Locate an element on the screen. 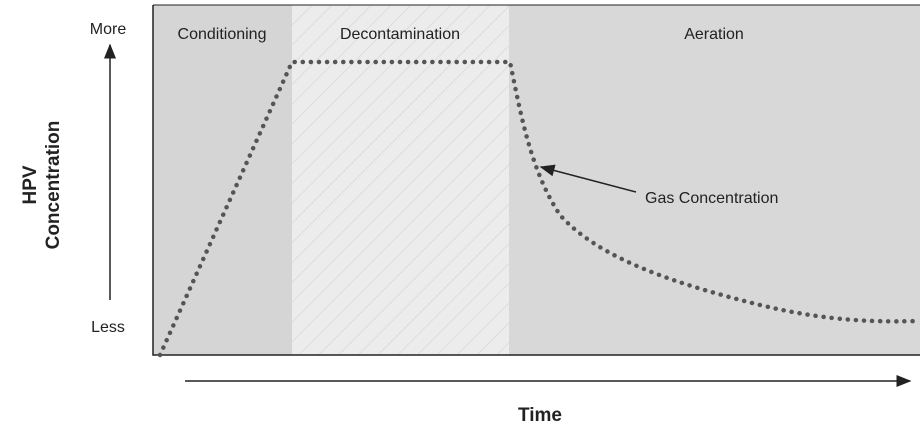 This screenshot has height=431, width=920. y-bottom-label: Less is located at coordinates (108, 327).